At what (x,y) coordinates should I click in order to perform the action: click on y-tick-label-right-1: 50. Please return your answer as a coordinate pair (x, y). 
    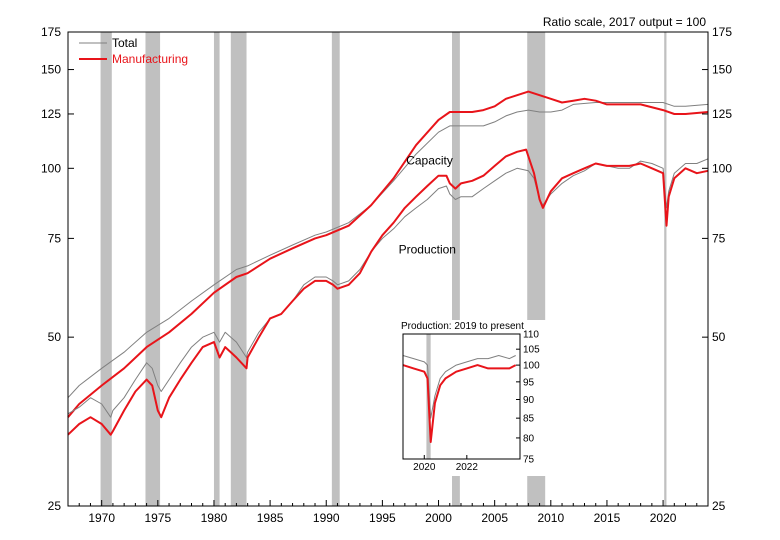
    Looking at the image, I should click on (719, 337).